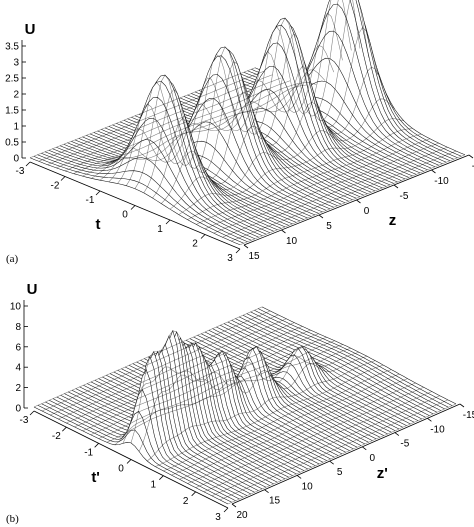 Image resolution: width=474 pixels, height=527 pixels. I want to click on u-tick-label: 8, so click(18, 327).